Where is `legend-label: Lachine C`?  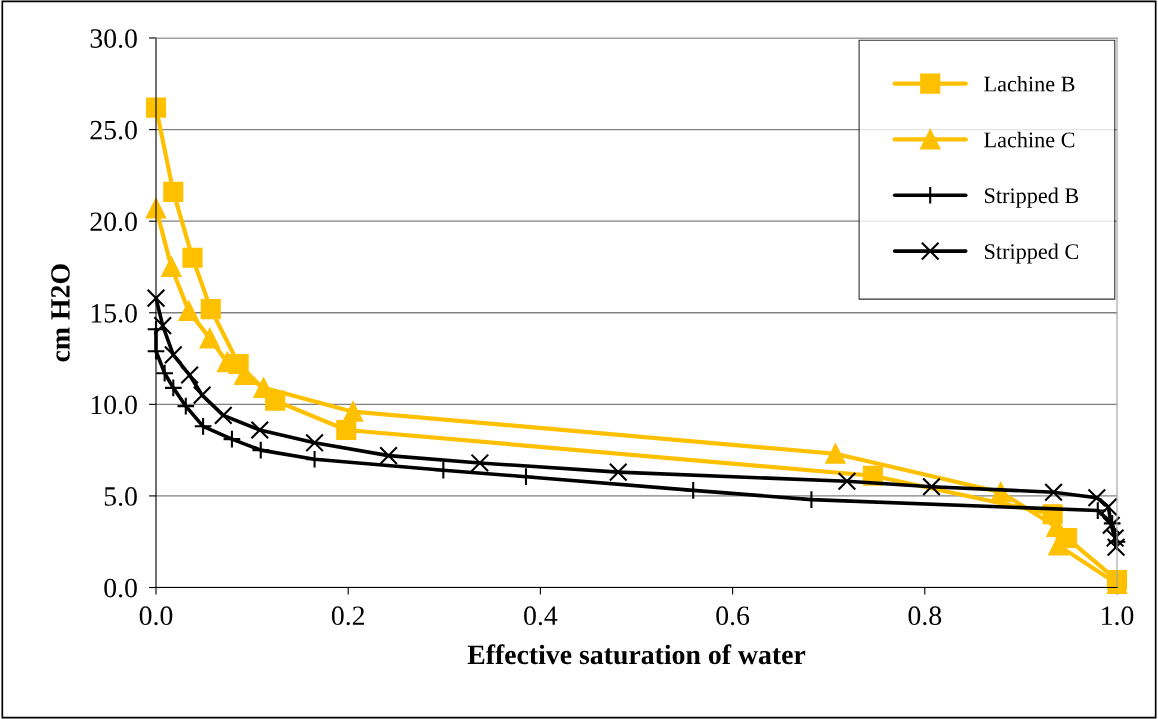
legend-label: Lachine C is located at coordinates (1029, 139).